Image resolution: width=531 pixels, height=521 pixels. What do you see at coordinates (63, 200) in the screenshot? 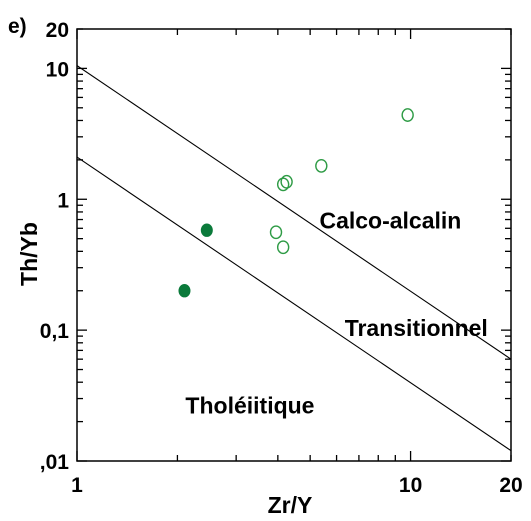
I see `y-tick-label: 1` at bounding box center [63, 200].